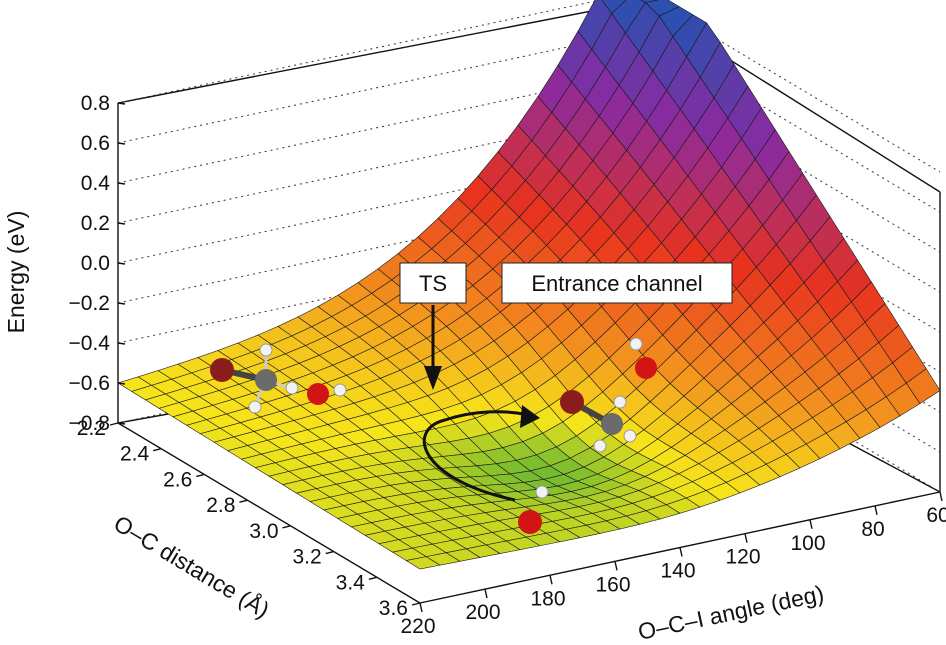  What do you see at coordinates (307, 557) in the screenshot?
I see `distance-tick-label: 3.2` at bounding box center [307, 557].